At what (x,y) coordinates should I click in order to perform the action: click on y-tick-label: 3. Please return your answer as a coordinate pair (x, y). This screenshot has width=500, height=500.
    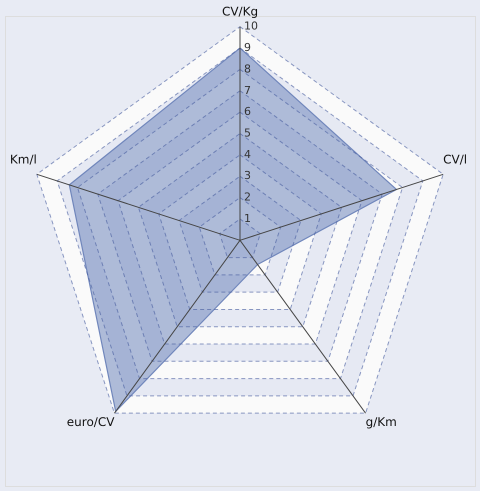
    Looking at the image, I should click on (247, 175).